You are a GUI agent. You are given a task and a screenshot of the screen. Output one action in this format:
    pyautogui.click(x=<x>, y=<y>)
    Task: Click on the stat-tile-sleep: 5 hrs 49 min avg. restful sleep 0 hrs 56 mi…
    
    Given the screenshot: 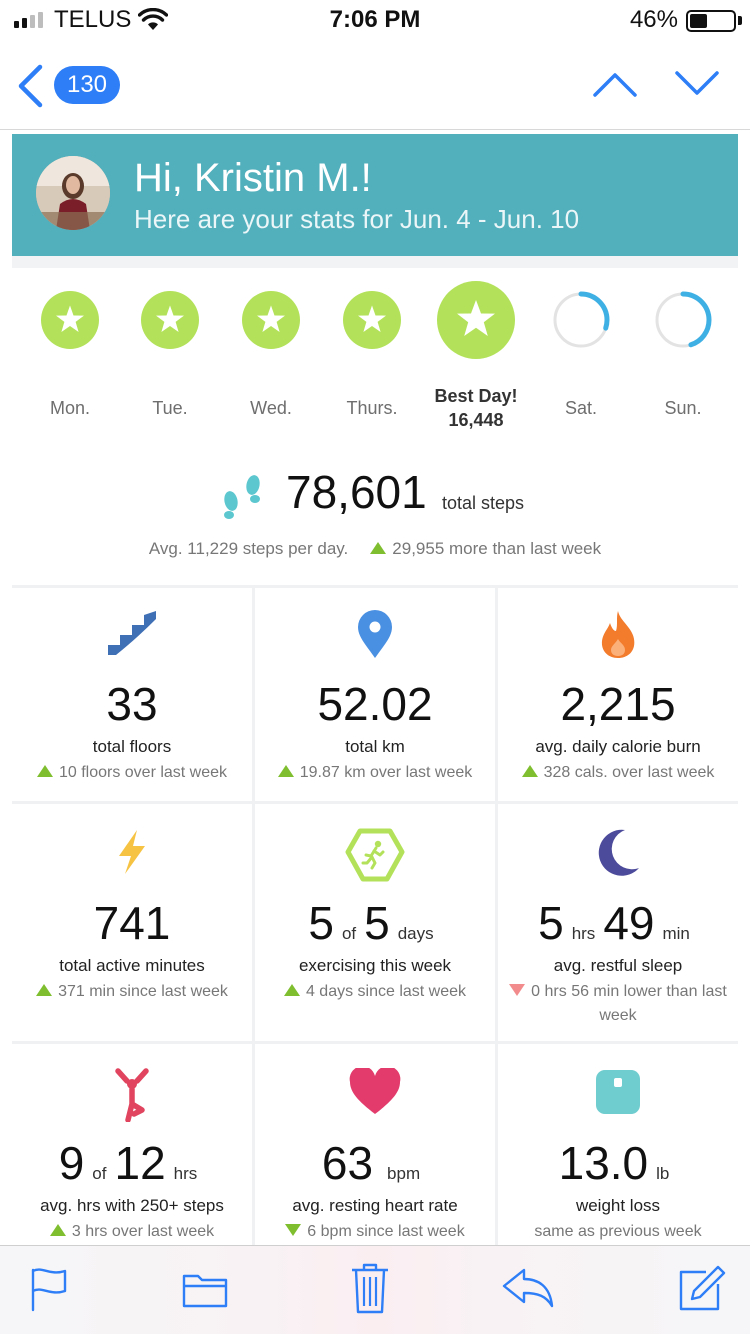 What is the action you would take?
    pyautogui.click(x=618, y=922)
    